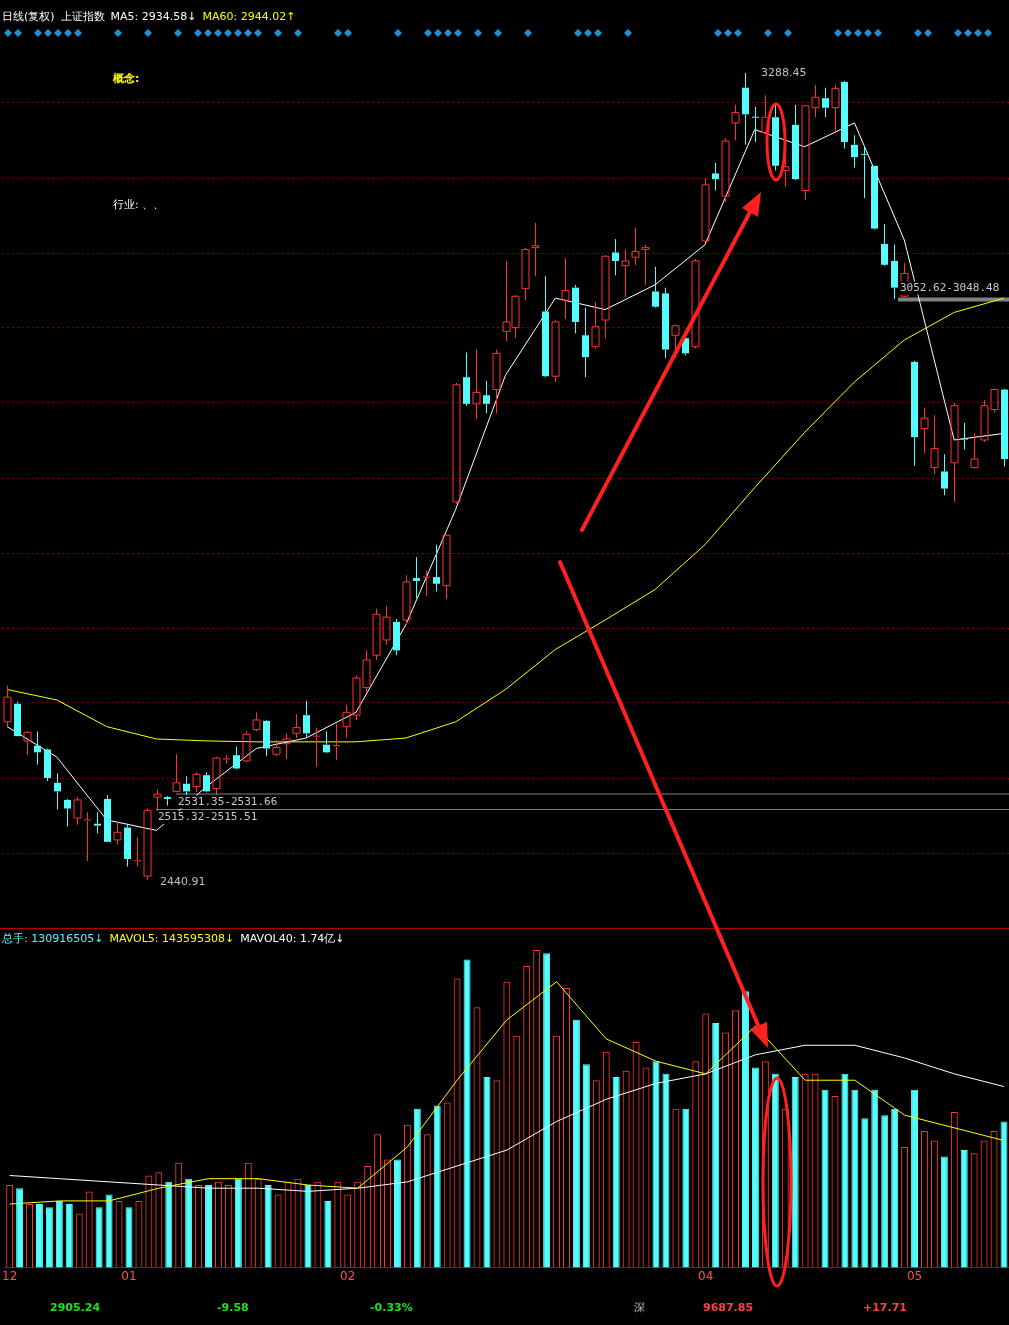 This screenshot has height=1325, width=1009. Describe the element at coordinates (10, 1275) in the screenshot. I see `x-tick-label: 12` at that location.